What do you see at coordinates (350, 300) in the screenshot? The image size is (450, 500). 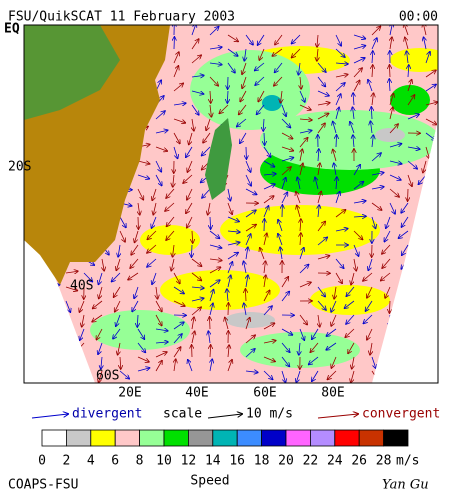 I see `wind-patch` at bounding box center [350, 300].